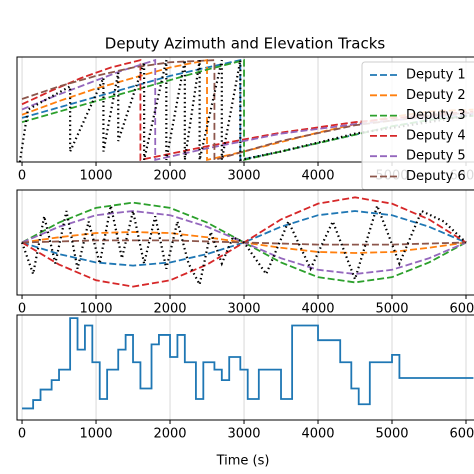  I want to click on legend-label: Deputy 2, so click(436, 95).